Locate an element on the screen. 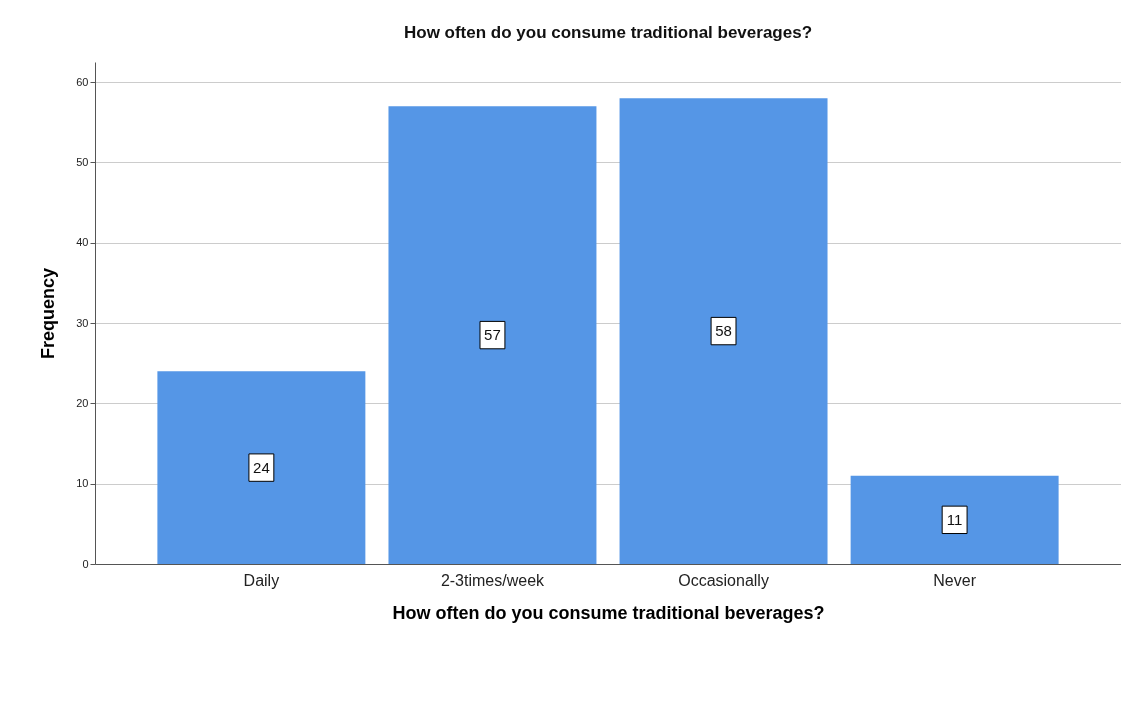 This screenshot has height=709, width=1132. y-tick-label: 10 is located at coordinates (82, 483).